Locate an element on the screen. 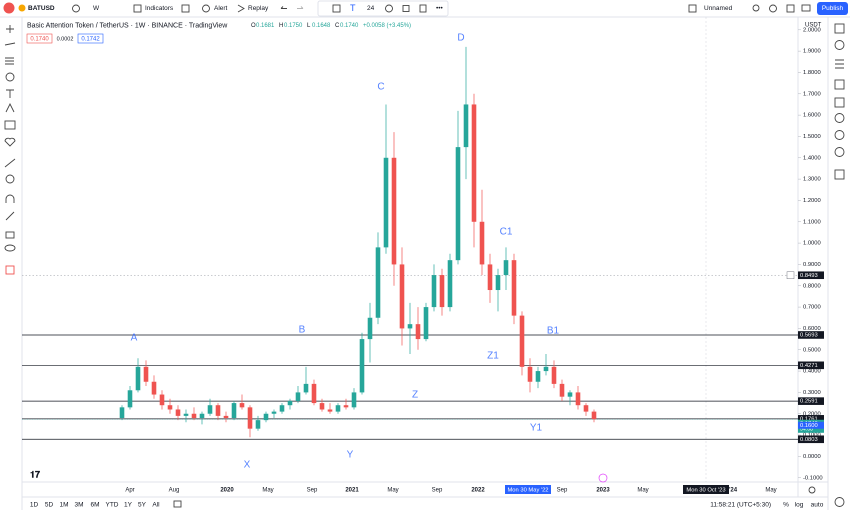  tv-logo: 𝟏𝟕 is located at coordinates (35, 474).